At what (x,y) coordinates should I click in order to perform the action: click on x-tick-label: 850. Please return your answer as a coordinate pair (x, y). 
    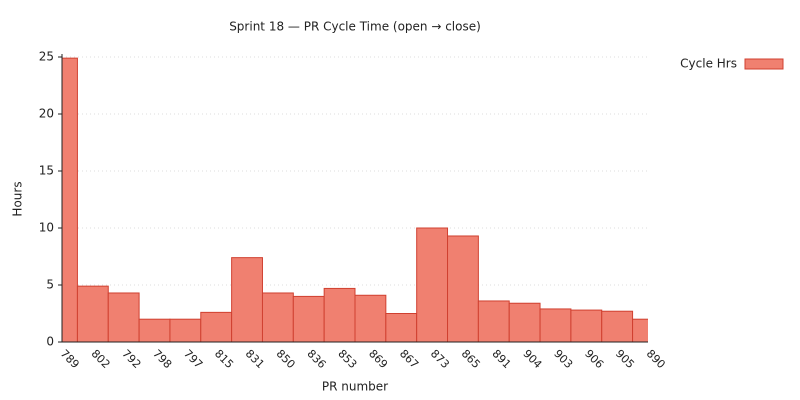
    Looking at the image, I should click on (286, 359).